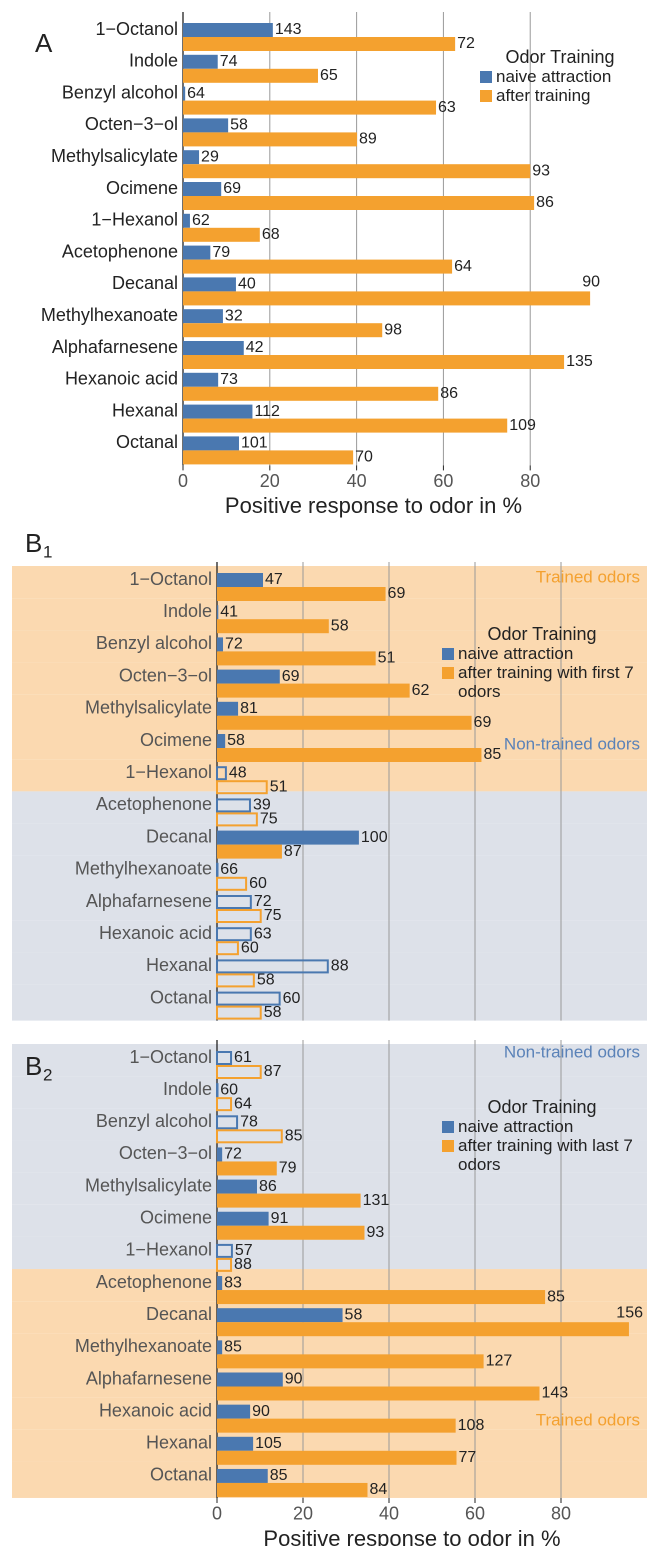 This screenshot has height=1546, width=649. What do you see at coordinates (233, 1347) in the screenshot?
I see `count-label: 85` at bounding box center [233, 1347].